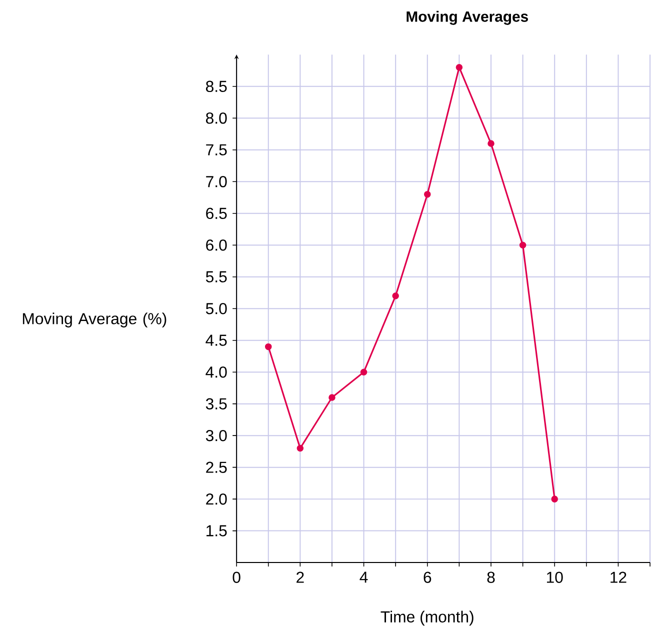 The image size is (655, 632). What do you see at coordinates (467, 17) in the screenshot?
I see `chart-title: Moving Averages` at bounding box center [467, 17].